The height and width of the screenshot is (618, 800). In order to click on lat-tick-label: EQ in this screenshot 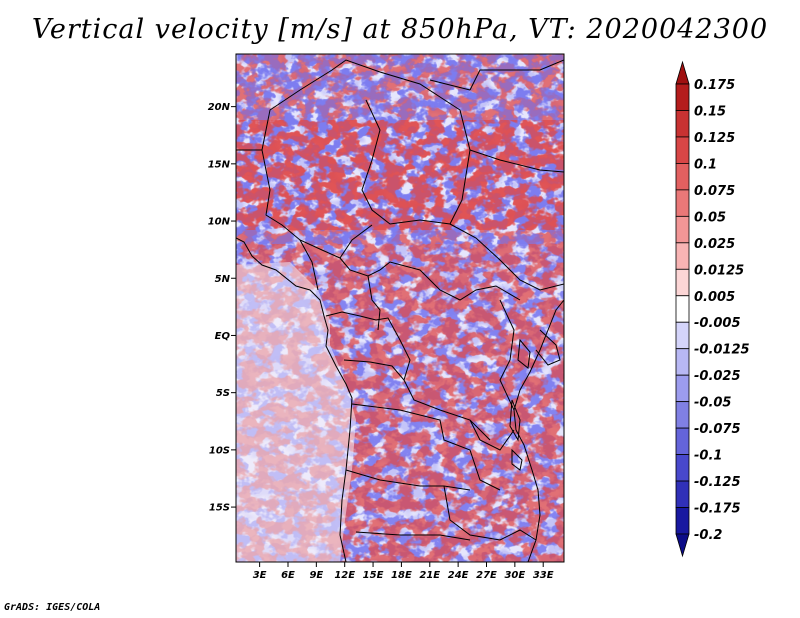, I will do `click(223, 336)`.